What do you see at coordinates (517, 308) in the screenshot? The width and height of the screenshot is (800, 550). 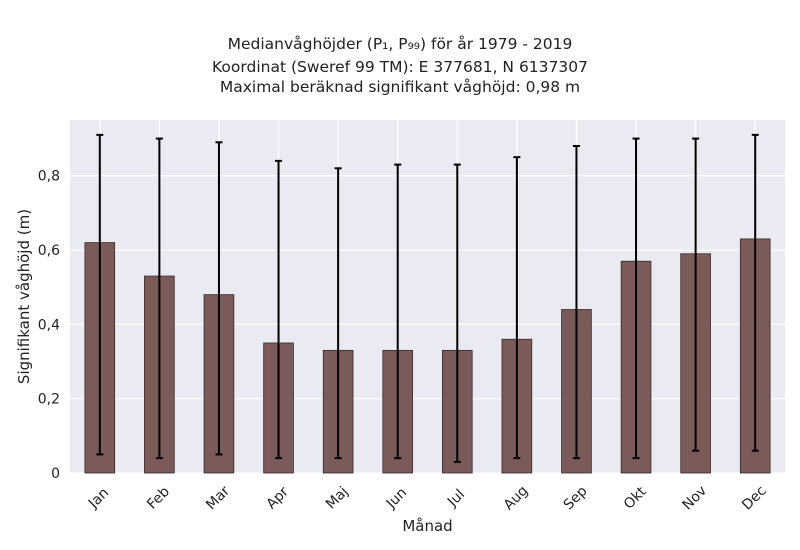 I see `errorbar-aug` at bounding box center [517, 308].